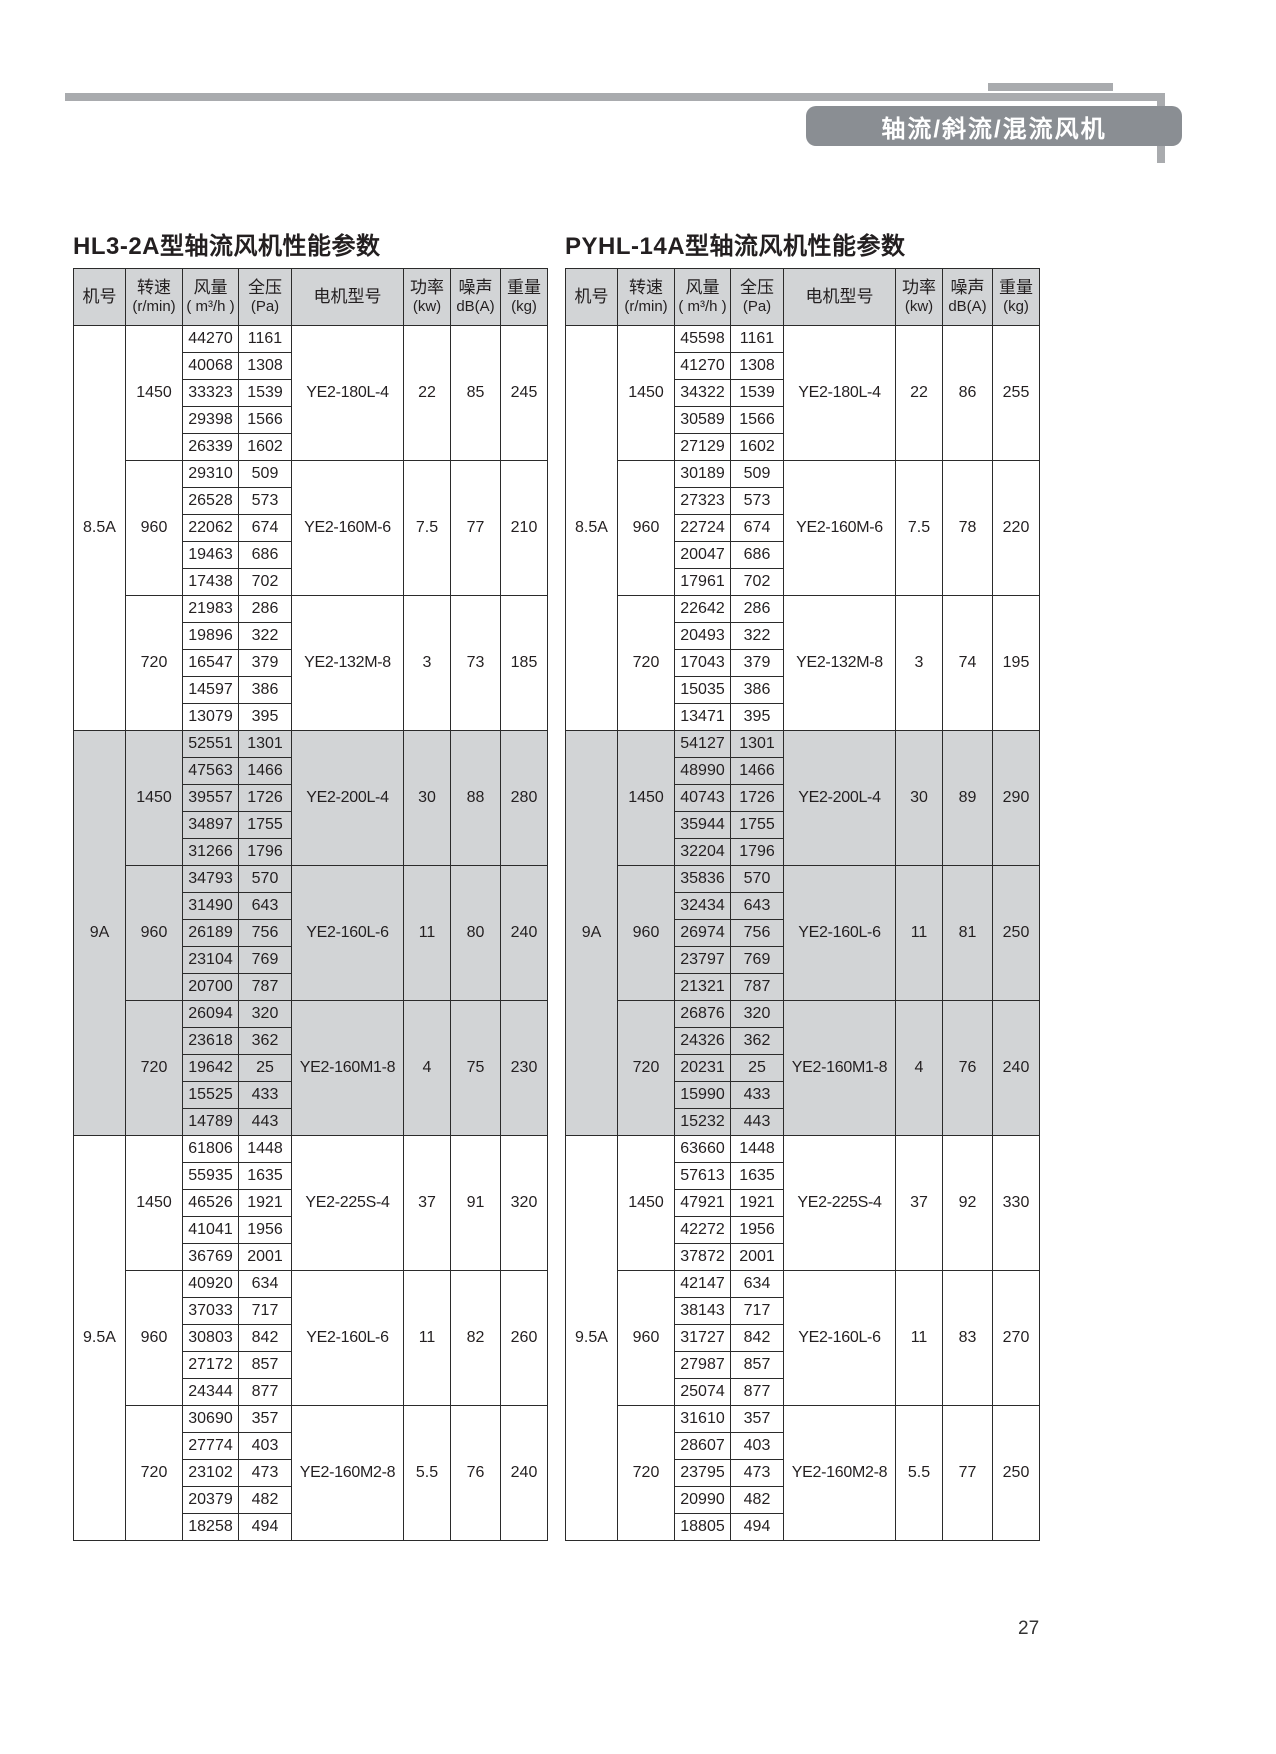 The width and height of the screenshot is (1276, 1754). Describe the element at coordinates (524, 1203) in the screenshot. I see `weight-cell: 320` at that location.